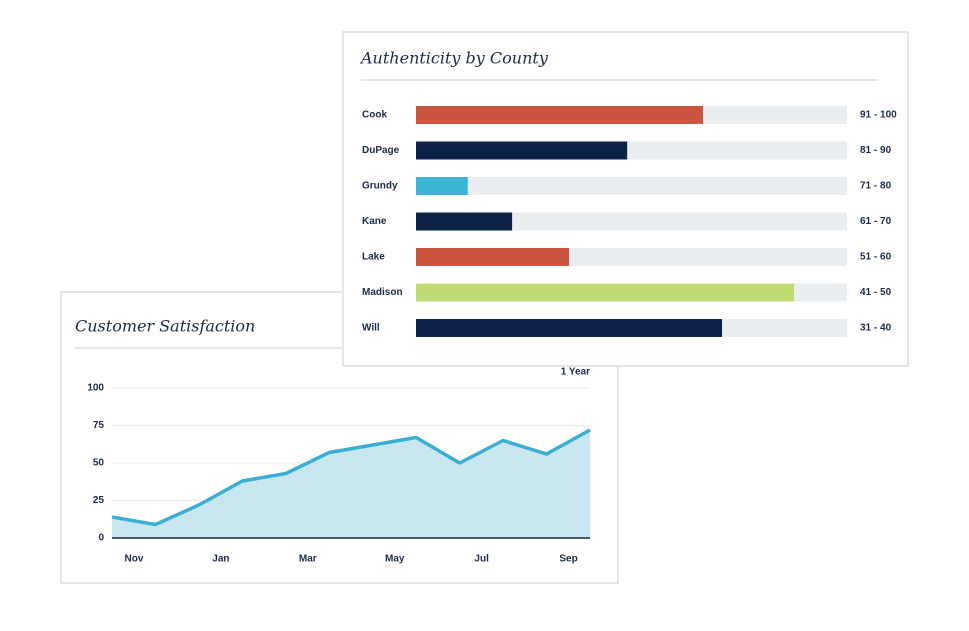  Describe the element at coordinates (568, 559) in the screenshot. I see `x-tick-label: Sep` at that location.